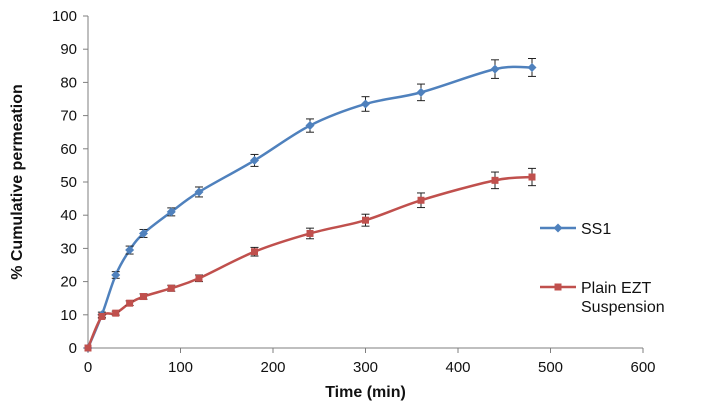 This screenshot has width=721, height=406. Describe the element at coordinates (180, 367) in the screenshot. I see `x-tick-label: 100` at that location.